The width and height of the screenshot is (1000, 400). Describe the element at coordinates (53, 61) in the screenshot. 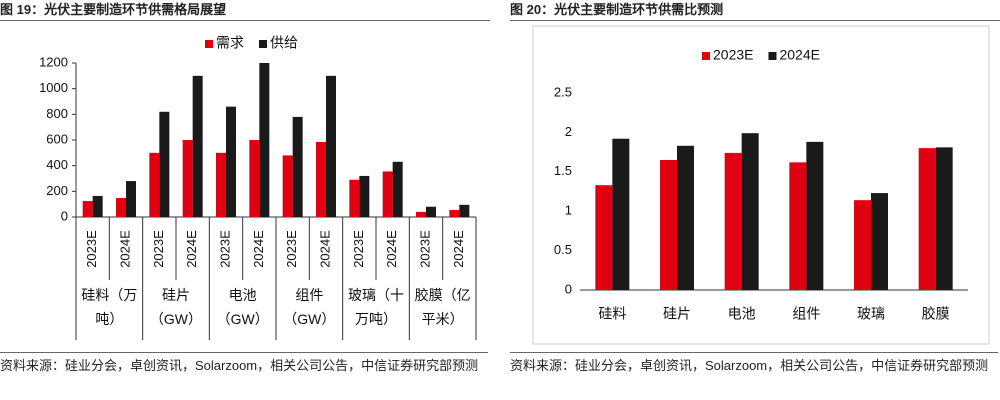

I see `y-tick-label: 1200` at that location.